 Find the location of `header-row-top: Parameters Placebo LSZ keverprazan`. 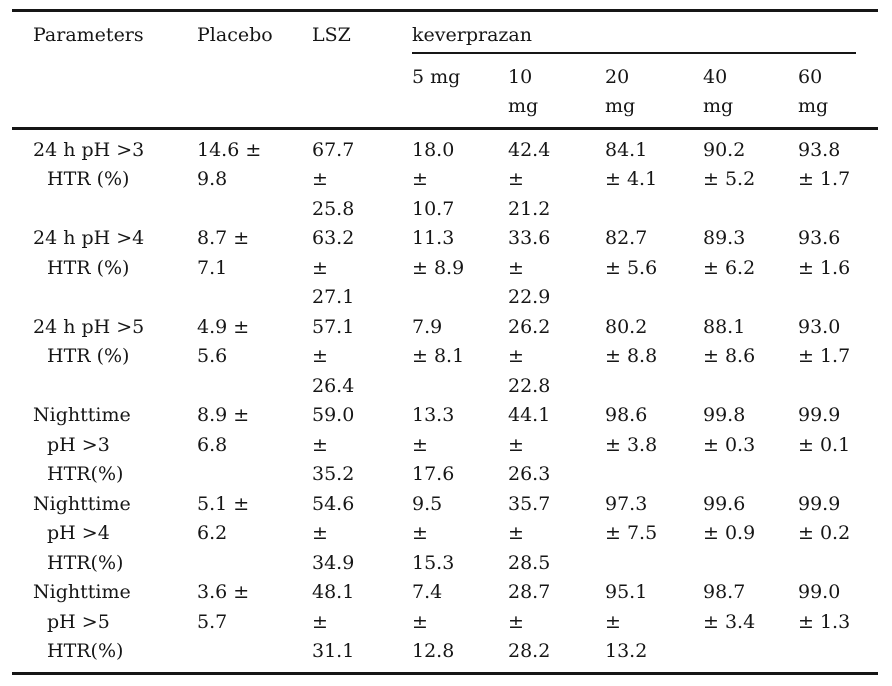

header-row-top: Parameters Placebo LSZ keverprazan is located at coordinates (445, 32).